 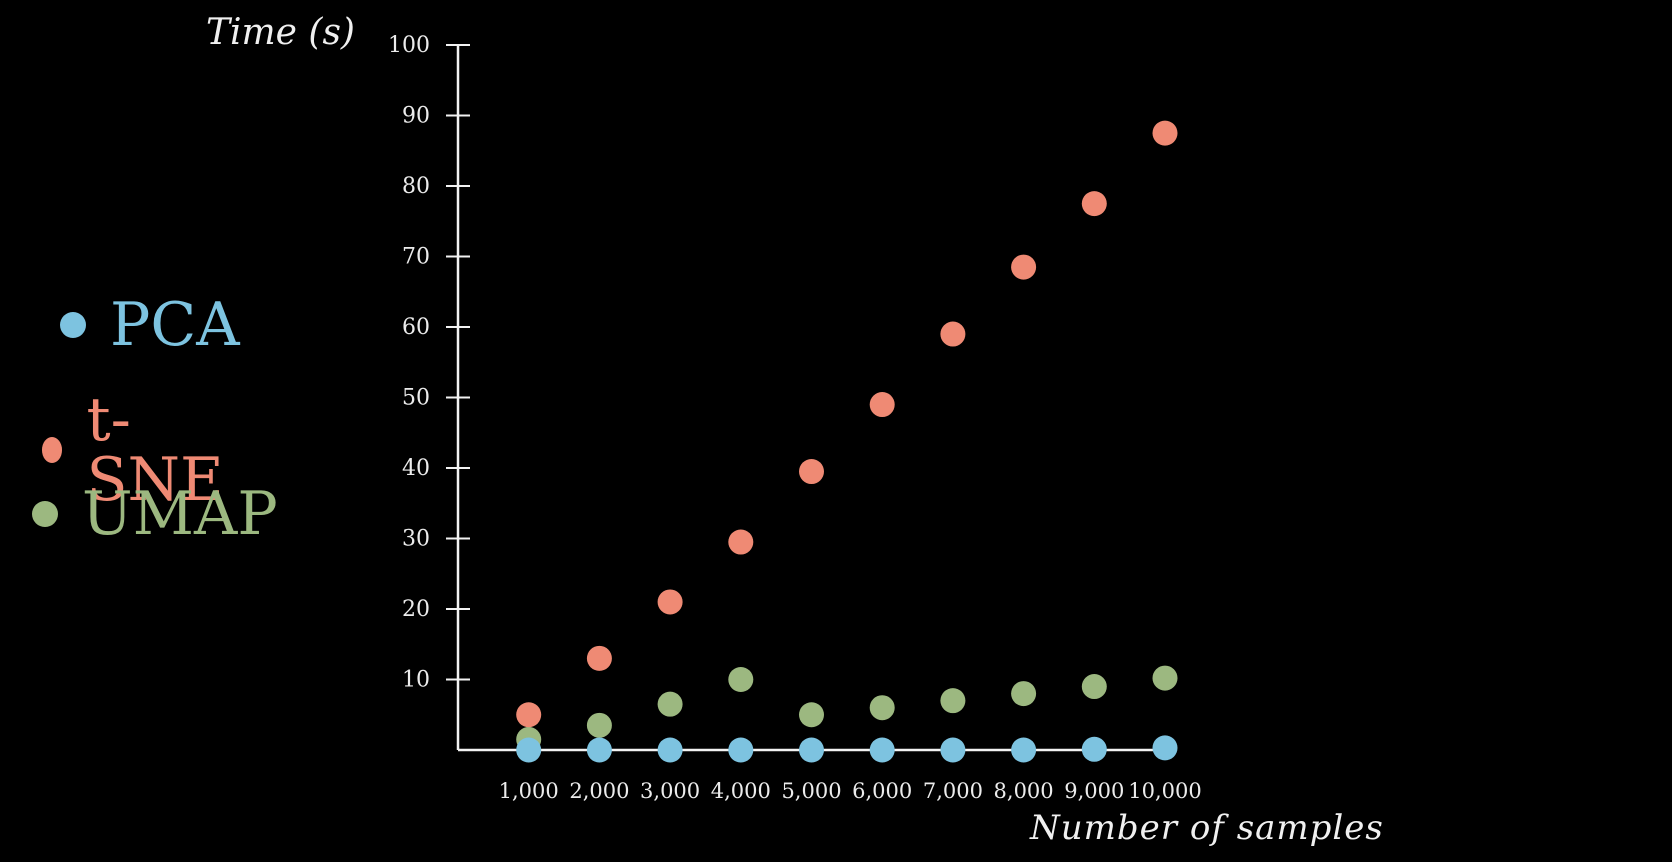 I want to click on legend-marker-umap, so click(x=45, y=514).